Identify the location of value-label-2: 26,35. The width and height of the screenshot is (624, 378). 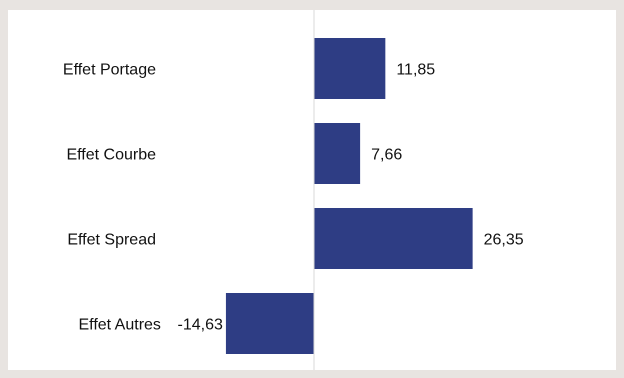
(504, 240).